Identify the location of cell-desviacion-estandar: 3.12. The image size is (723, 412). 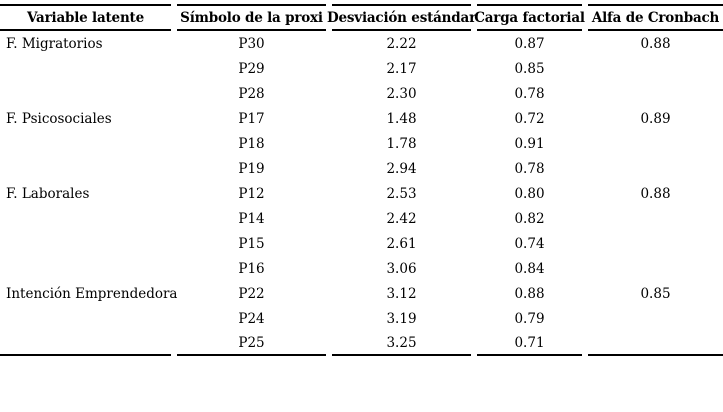
(401, 293).